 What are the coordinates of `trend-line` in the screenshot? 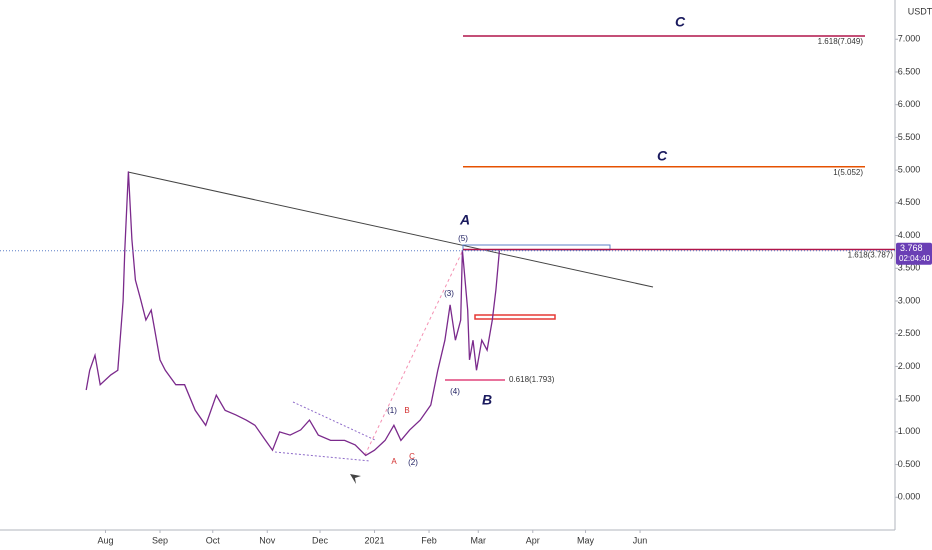 It's located at (390, 229).